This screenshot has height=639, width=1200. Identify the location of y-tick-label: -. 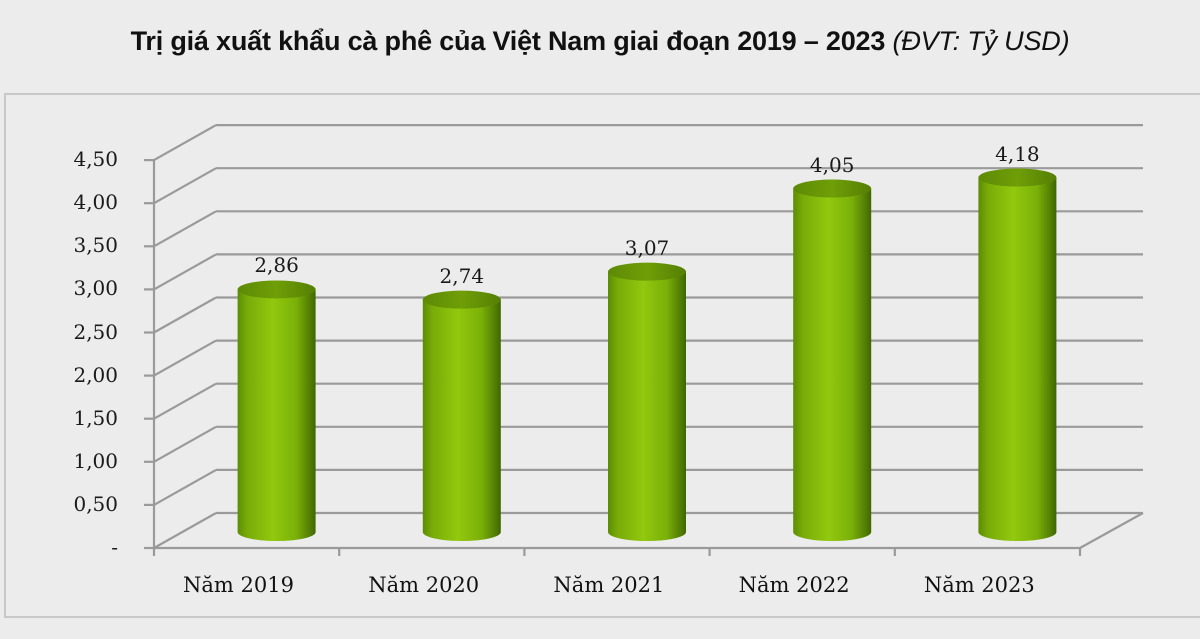
(114, 547).